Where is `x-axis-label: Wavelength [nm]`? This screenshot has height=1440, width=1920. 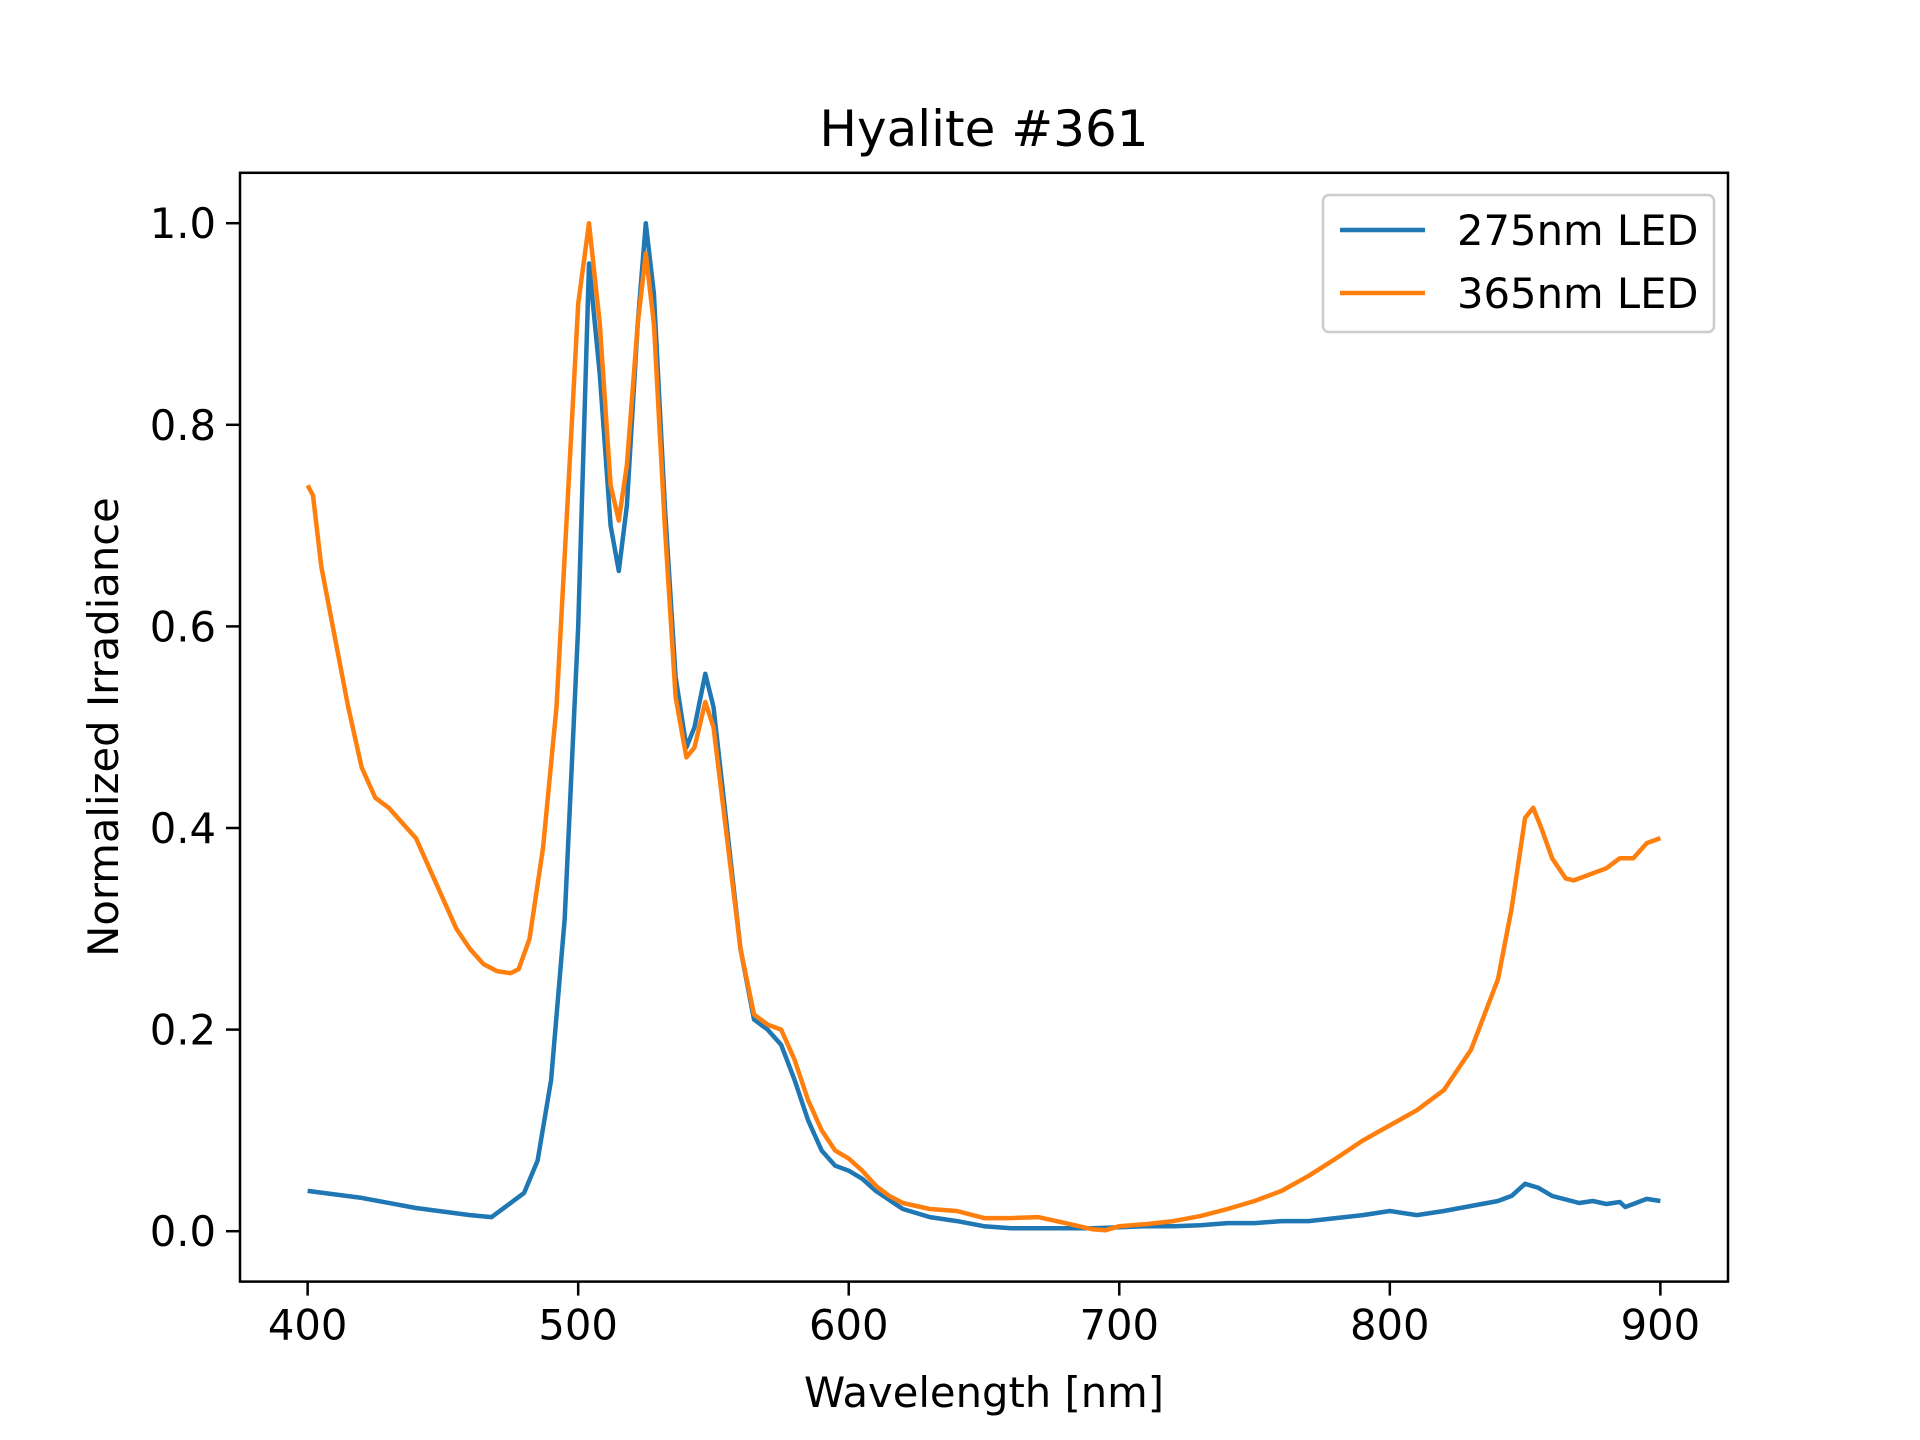
x-axis-label: Wavelength [nm] is located at coordinates (984, 1392).